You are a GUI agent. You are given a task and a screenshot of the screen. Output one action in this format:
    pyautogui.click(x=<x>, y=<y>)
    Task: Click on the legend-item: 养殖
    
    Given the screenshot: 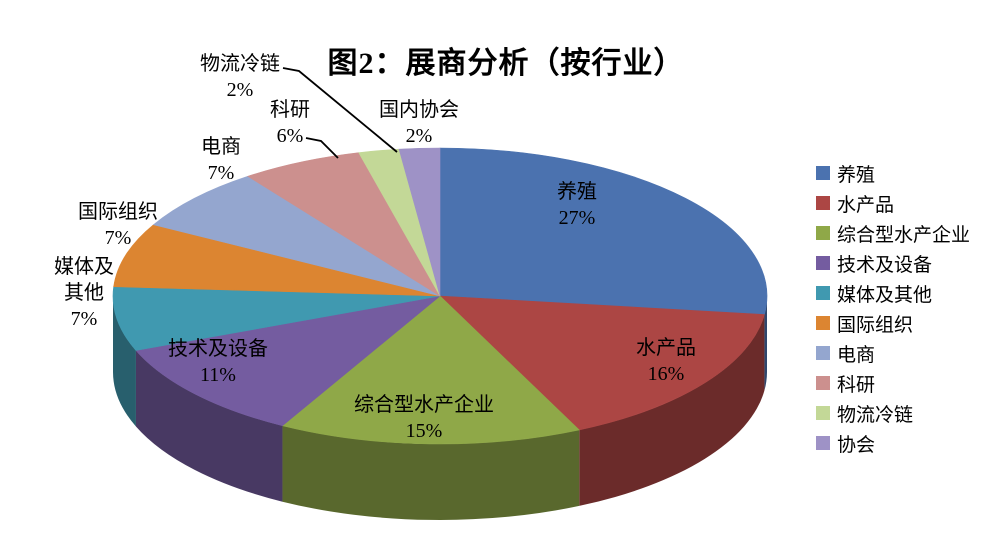 What is the action you would take?
    pyautogui.click(x=893, y=174)
    